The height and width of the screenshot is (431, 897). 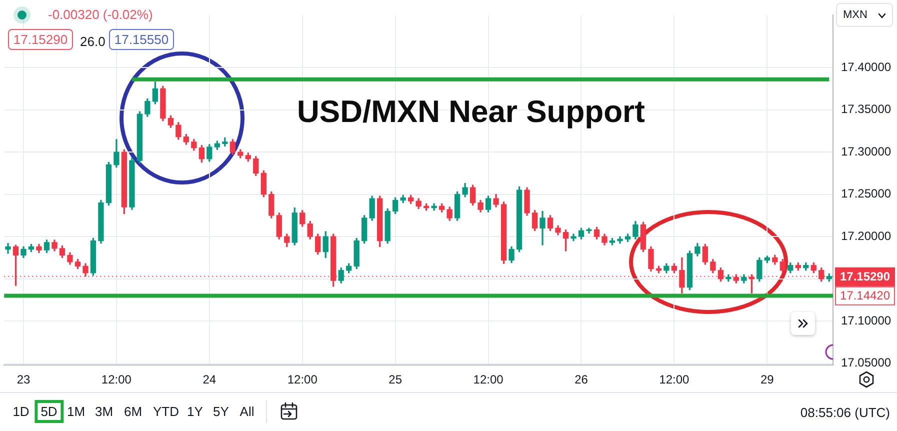 I want to click on text: YTD, so click(x=166, y=412).